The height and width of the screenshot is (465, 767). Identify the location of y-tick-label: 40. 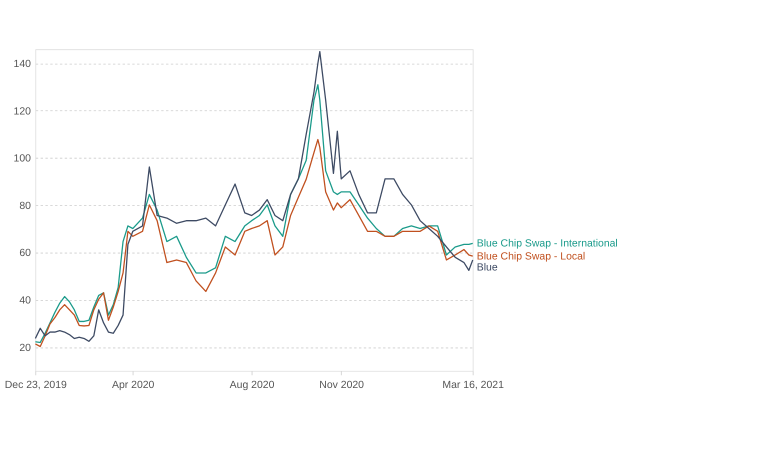
(25, 301).